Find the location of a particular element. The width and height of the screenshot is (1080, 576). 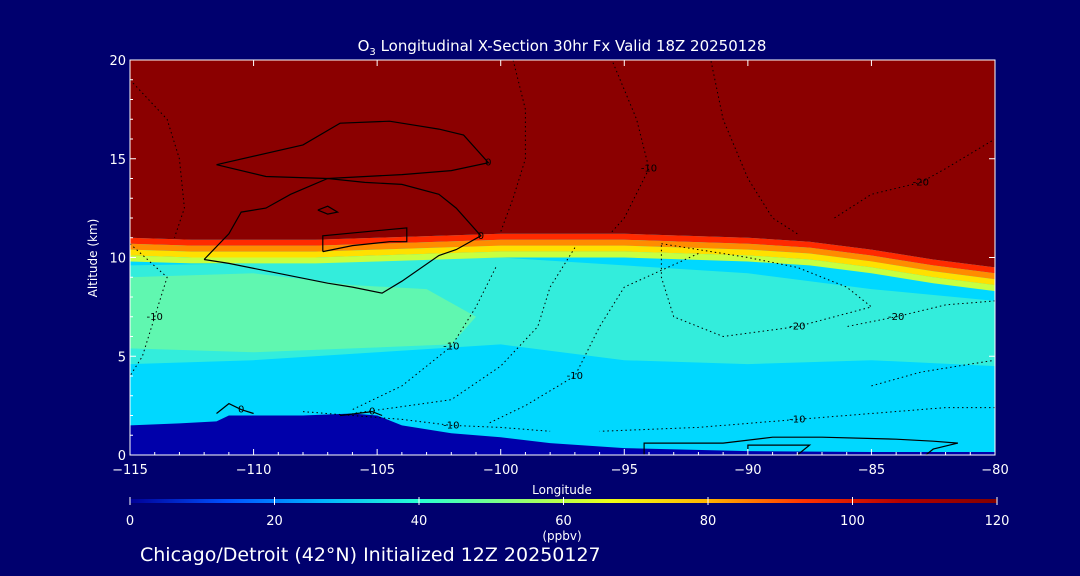

x-tick-label: −80 is located at coordinates (994, 470).